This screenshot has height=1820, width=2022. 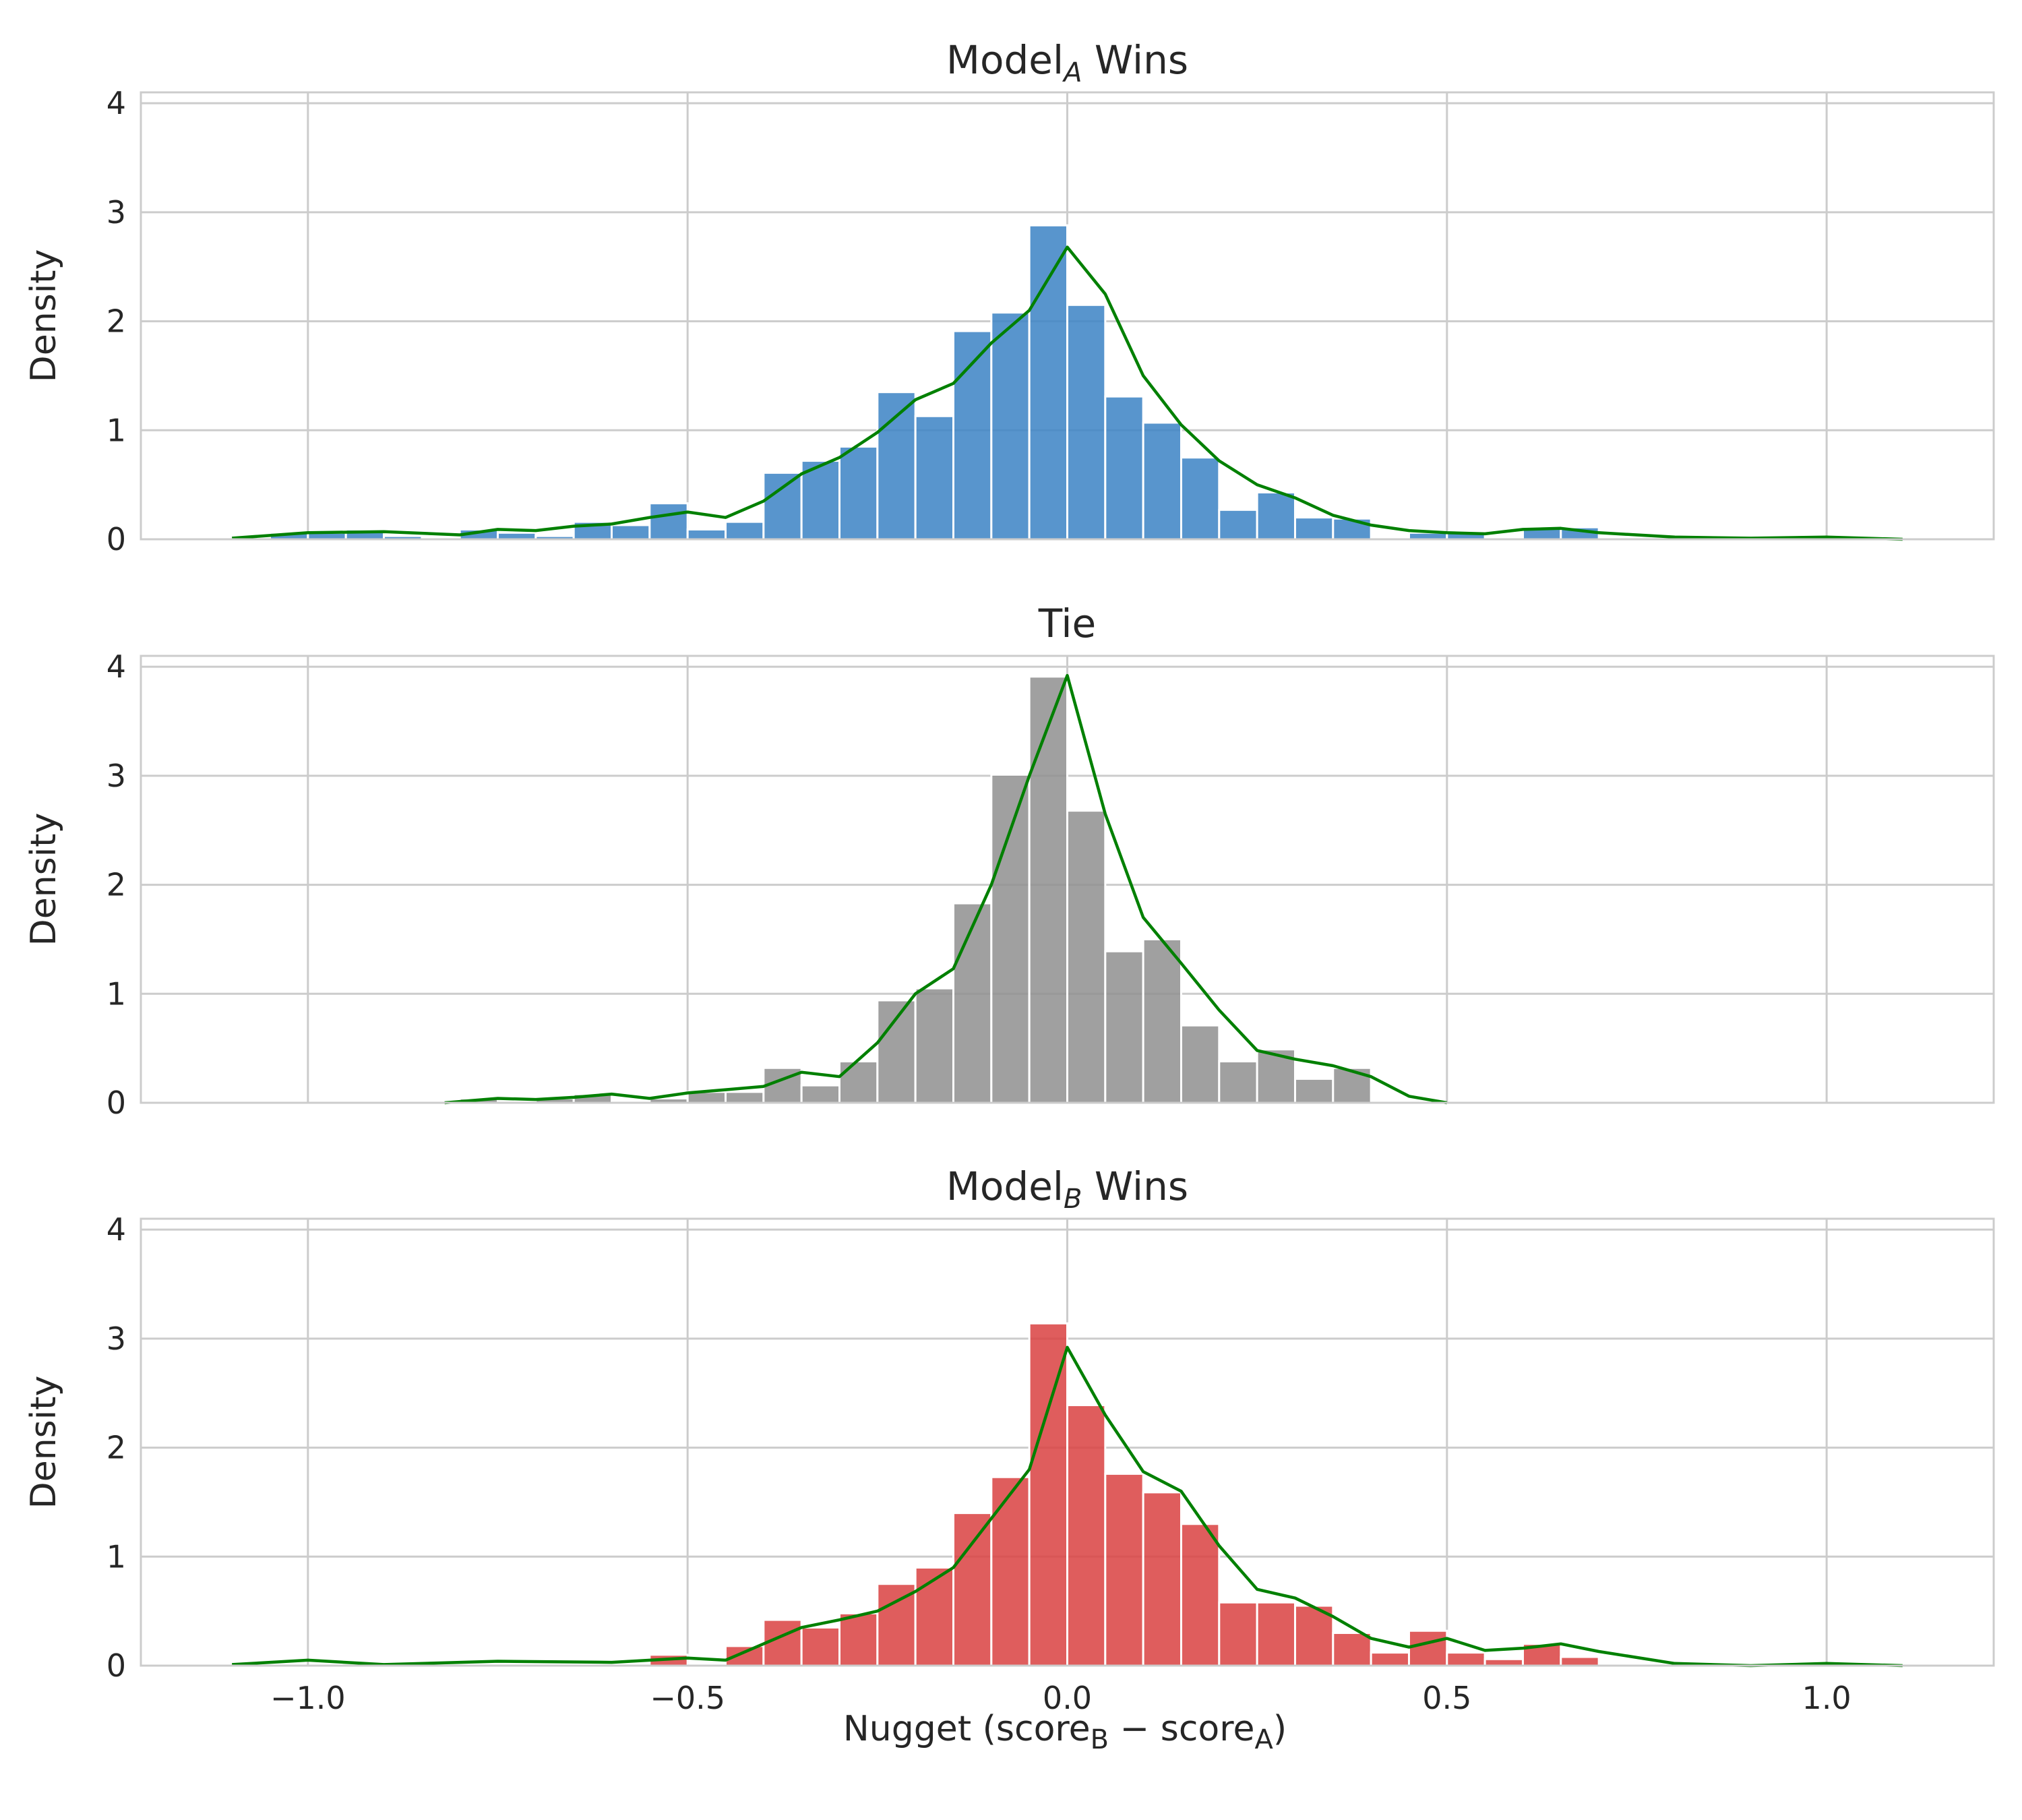 What do you see at coordinates (1446, 1698) in the screenshot?
I see `x-tick-label: 0.5` at bounding box center [1446, 1698].